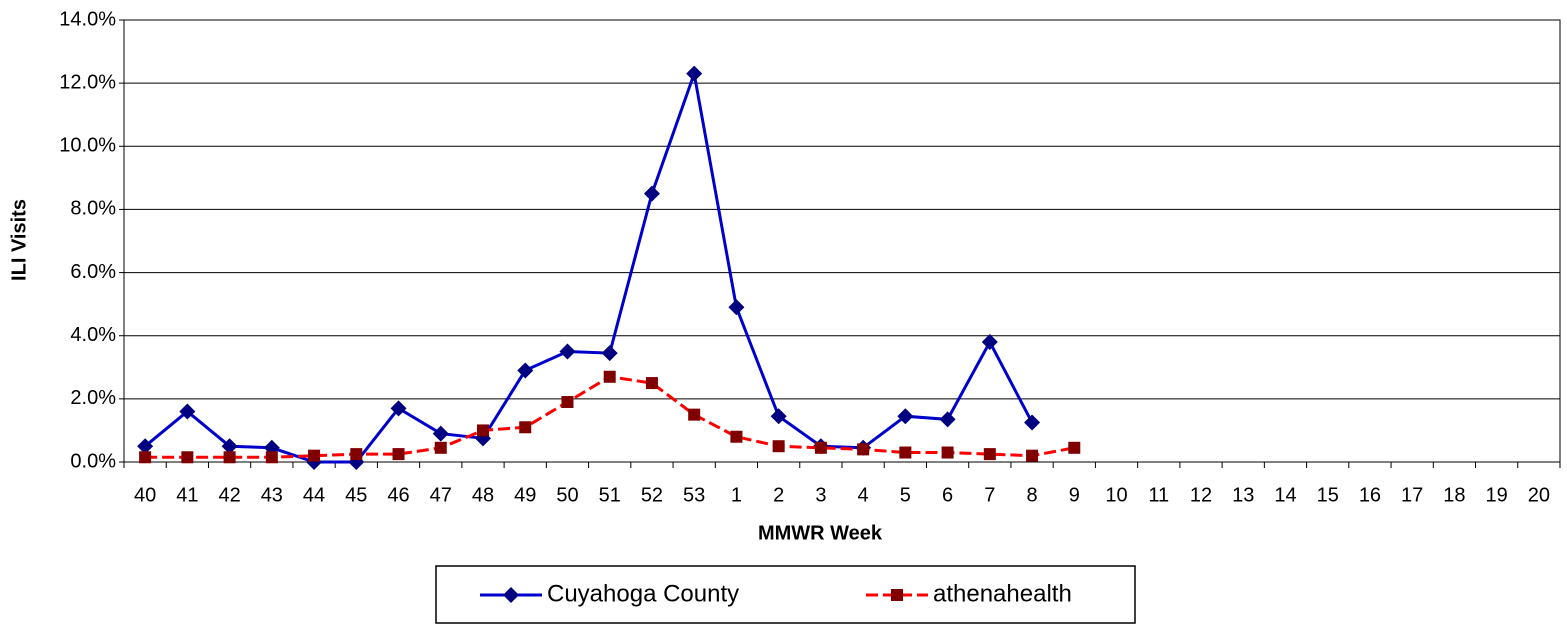 Image resolution: width=1567 pixels, height=624 pixels. I want to click on y-tick-label: 10.0%, so click(87, 146).